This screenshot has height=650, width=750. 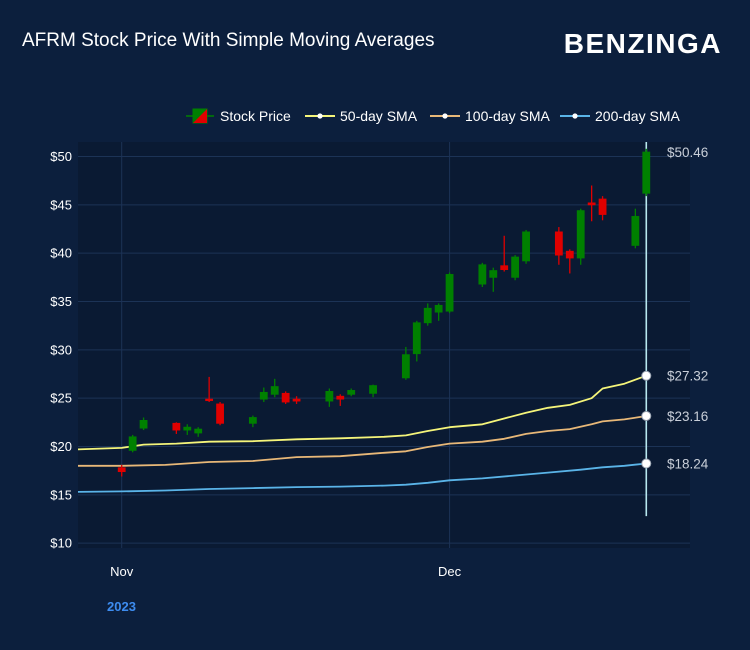 I want to click on end-value-label: $27.32, so click(x=687, y=376).